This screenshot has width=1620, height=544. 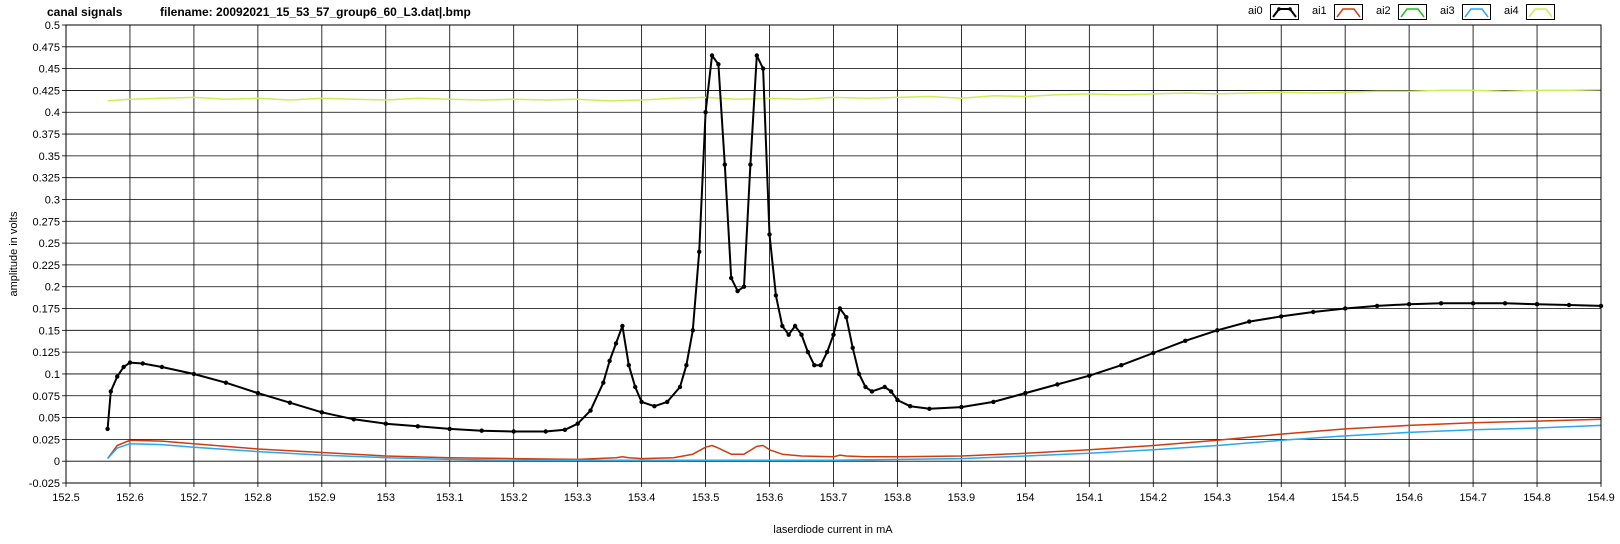 I want to click on y-tick-label: 0.025, so click(x=46, y=440).